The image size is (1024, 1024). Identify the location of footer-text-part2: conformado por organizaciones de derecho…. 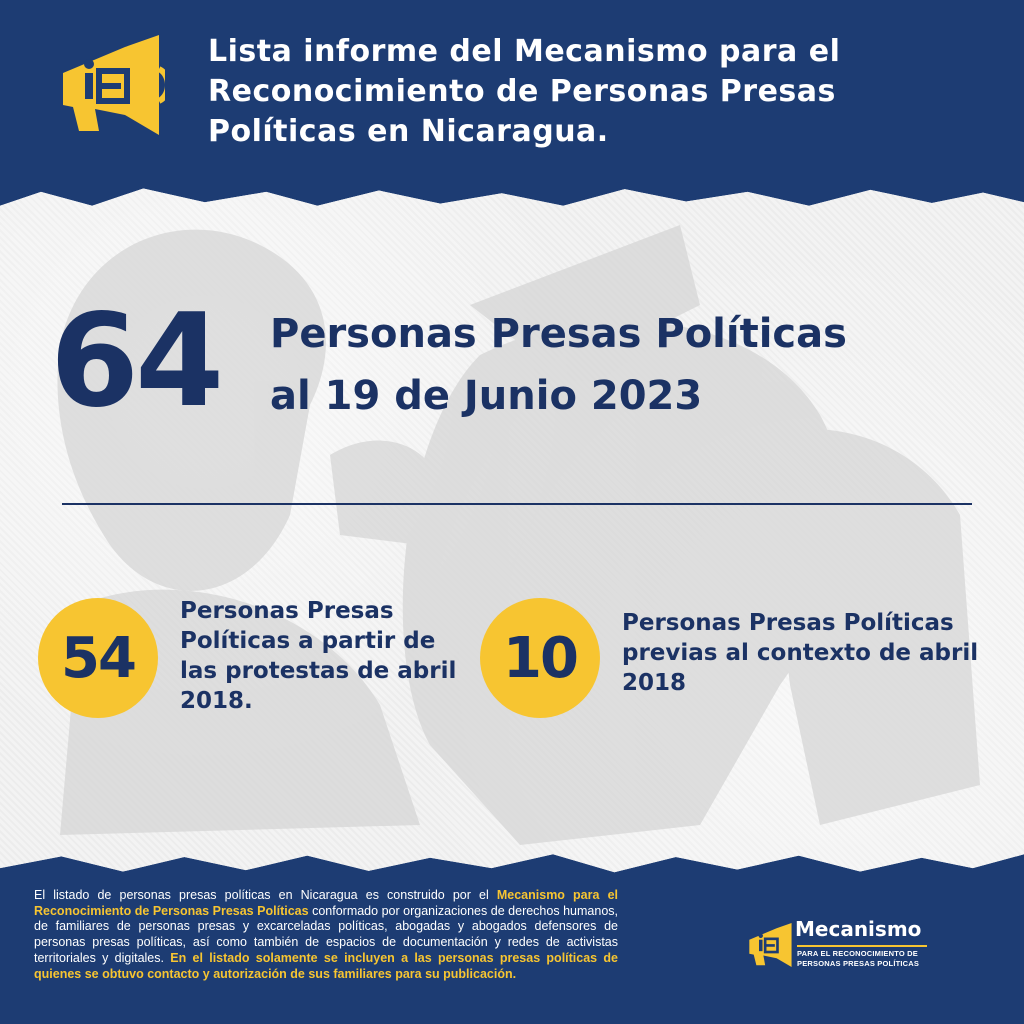
(326, 934).